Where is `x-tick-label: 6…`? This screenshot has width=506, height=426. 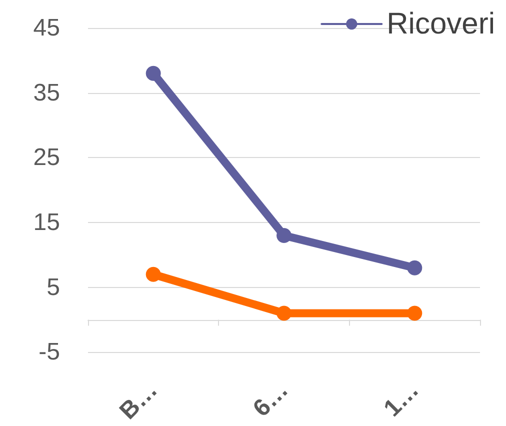 x-tick-label: 6… is located at coordinates (271, 399).